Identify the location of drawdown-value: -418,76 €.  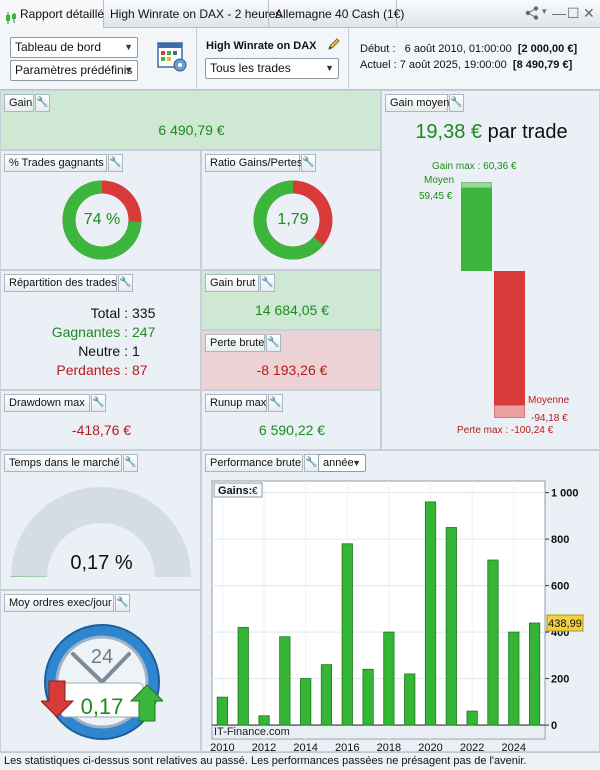
(101, 430).